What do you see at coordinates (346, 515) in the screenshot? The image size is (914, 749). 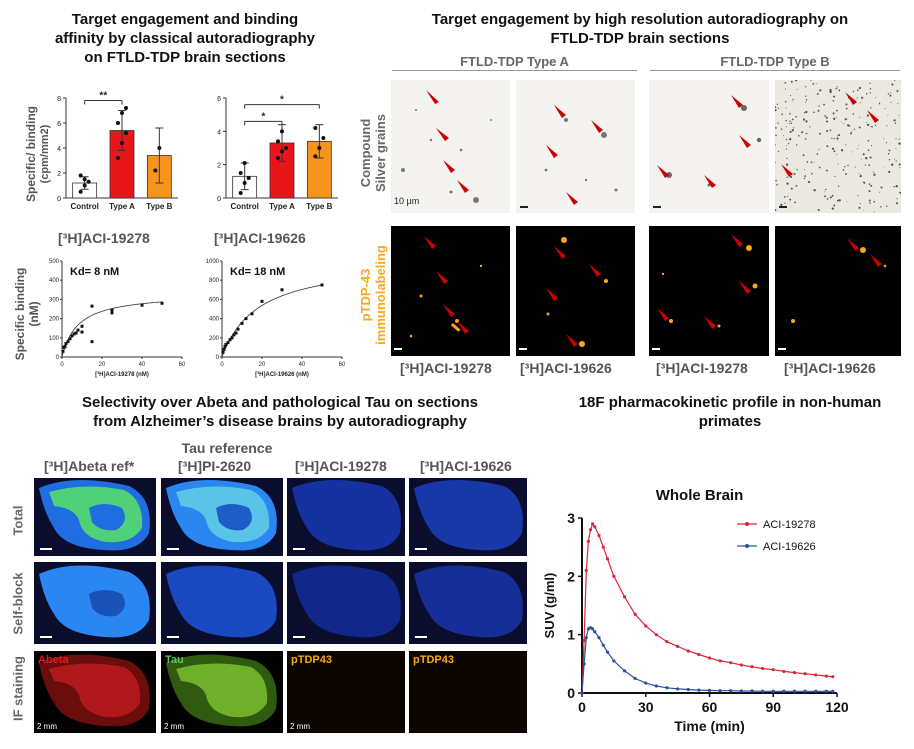 I see `brain-total-aci19278` at bounding box center [346, 515].